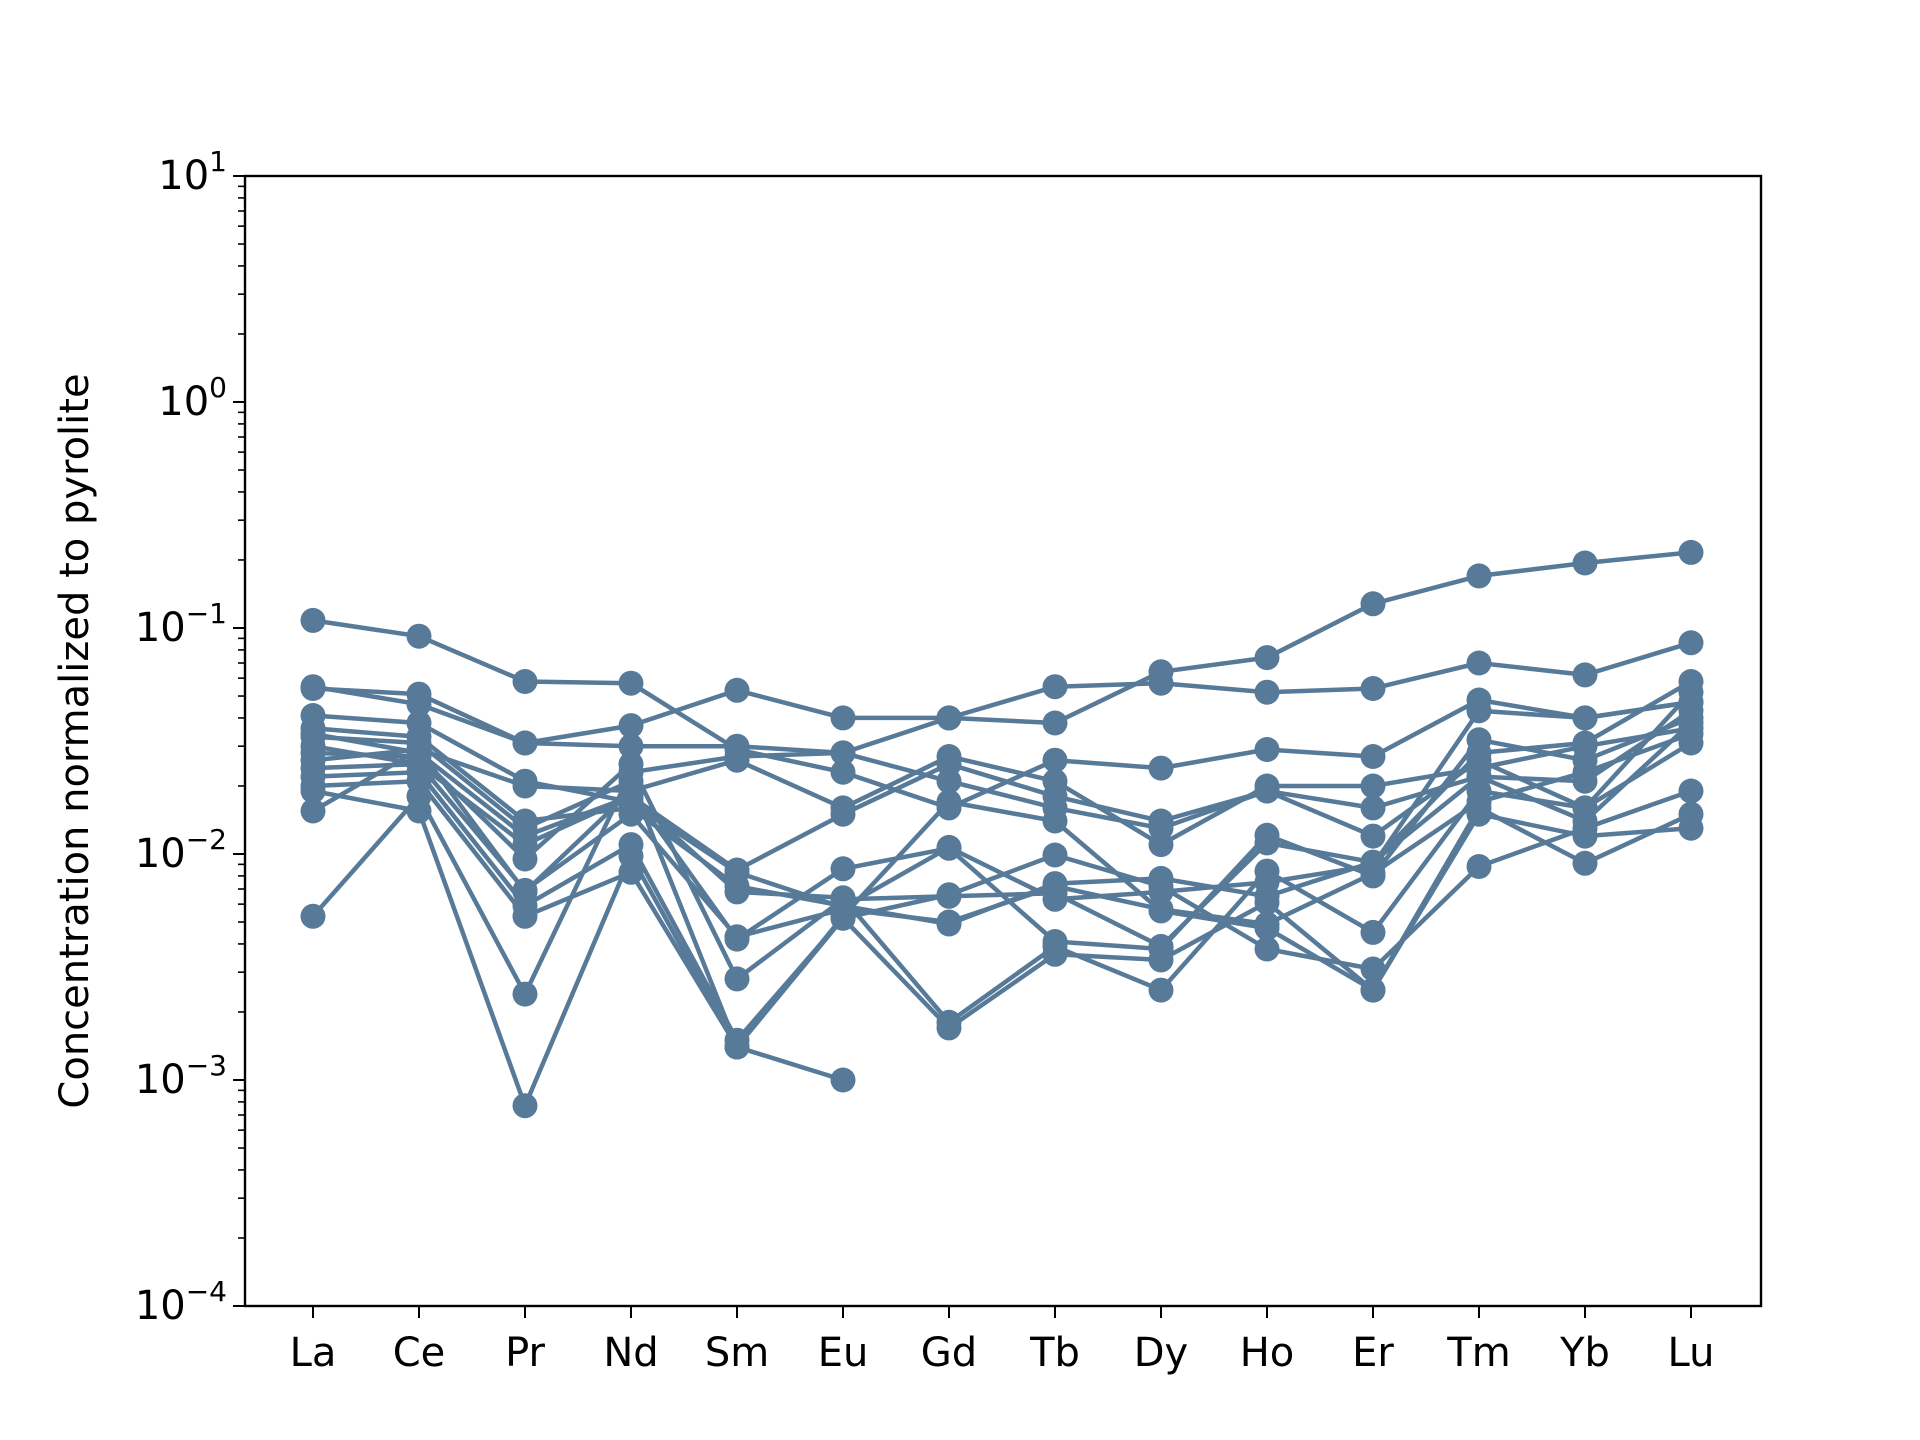 This screenshot has width=1920, height=1440. What do you see at coordinates (1691, 1353) in the screenshot?
I see `x-tick-label-lu: Lu` at bounding box center [1691, 1353].